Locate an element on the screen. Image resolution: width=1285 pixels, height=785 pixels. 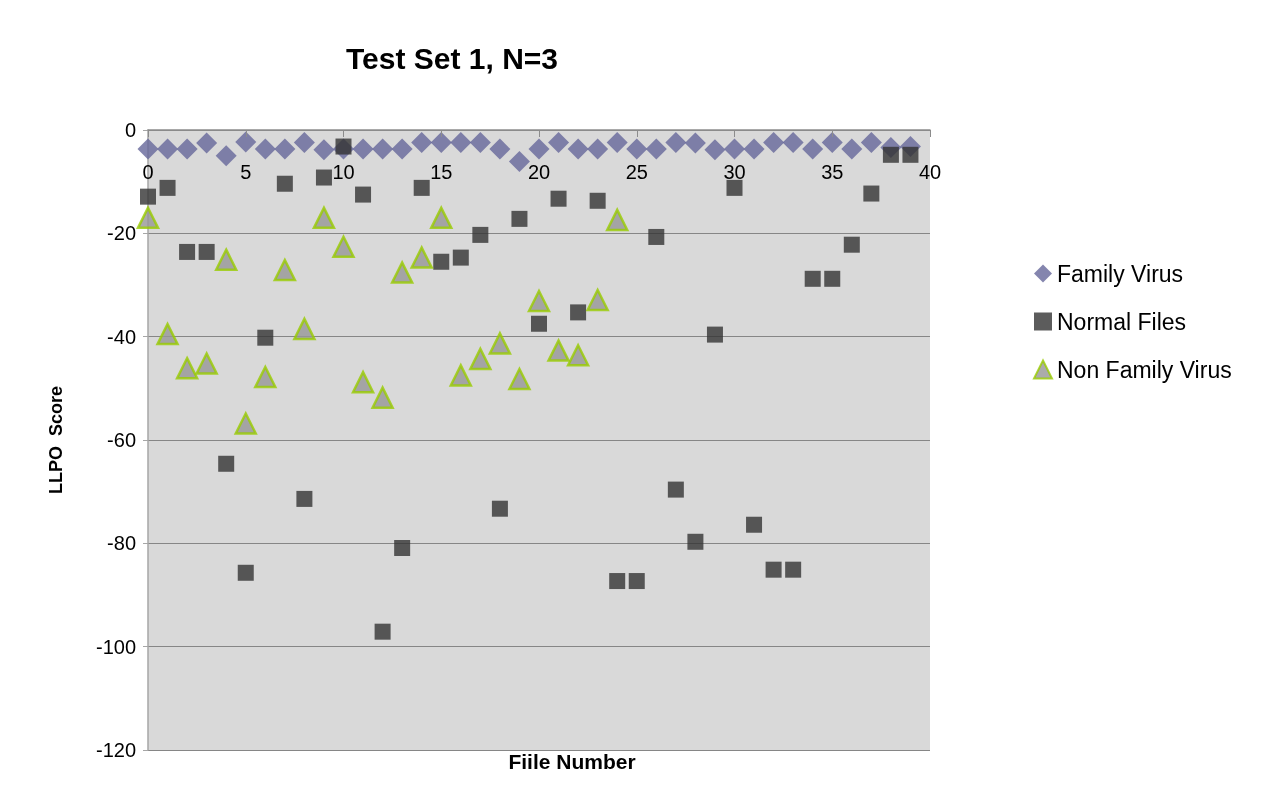
x-tick-label: 25 is located at coordinates (636, 172).